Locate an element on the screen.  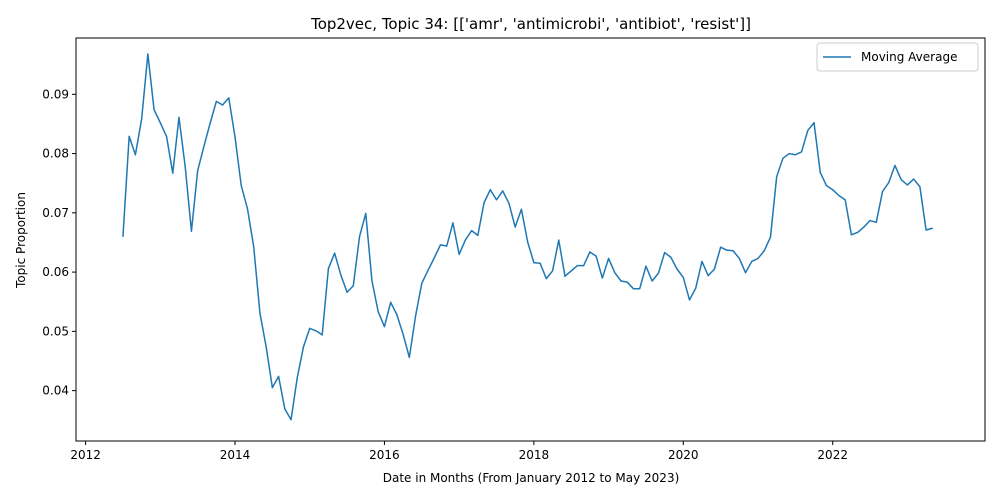
legend-label-moving-average: Moving Average is located at coordinates (909, 57).